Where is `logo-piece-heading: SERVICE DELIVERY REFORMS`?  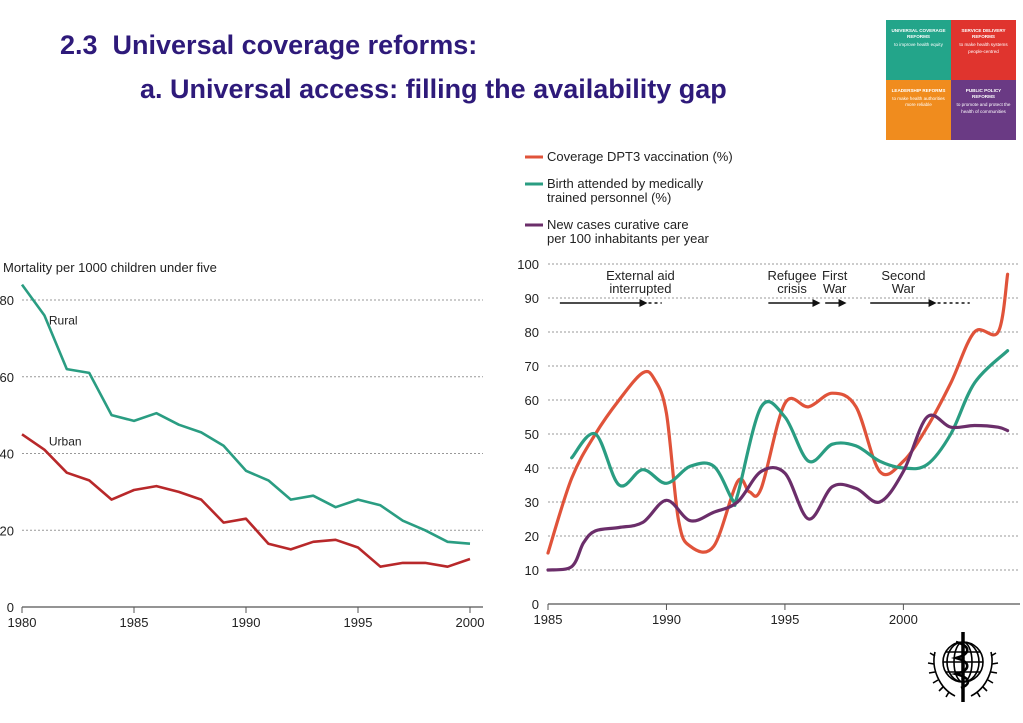
logo-piece-heading: SERVICE DELIVERY REFORMS is located at coordinates (983, 34).